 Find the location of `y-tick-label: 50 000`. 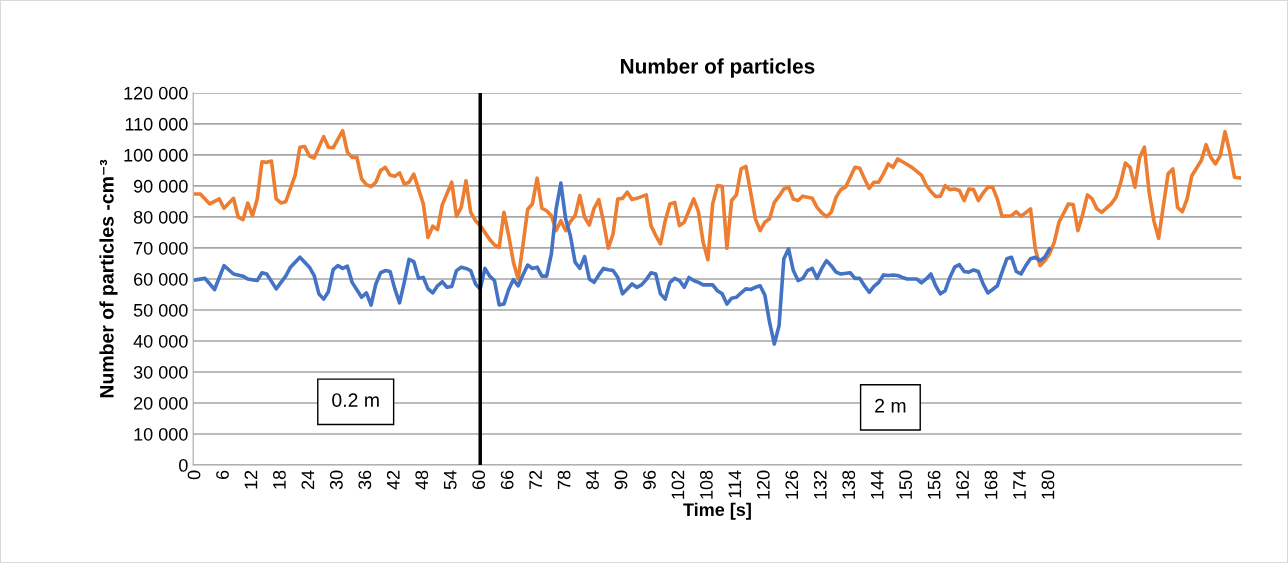

y-tick-label: 50 000 is located at coordinates (160, 310).